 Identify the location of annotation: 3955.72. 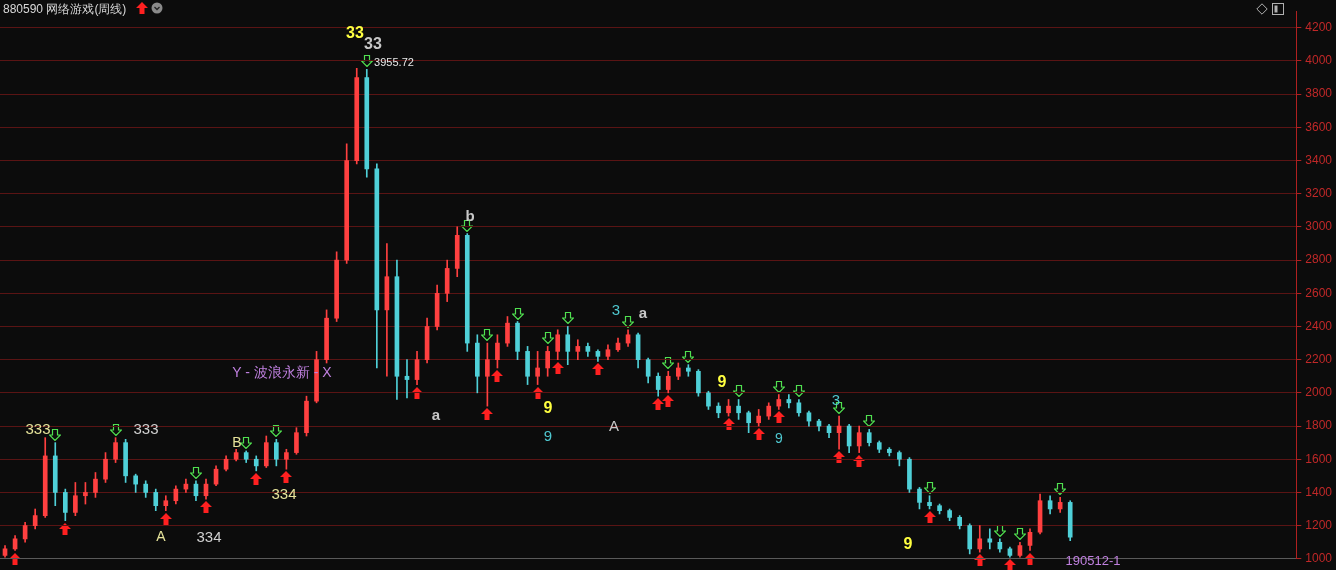
(394, 61).